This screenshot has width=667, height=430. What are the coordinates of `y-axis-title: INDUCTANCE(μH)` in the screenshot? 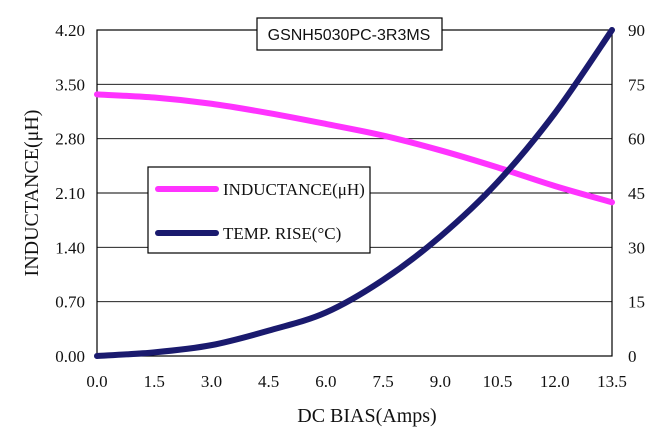 It's located at (32, 193).